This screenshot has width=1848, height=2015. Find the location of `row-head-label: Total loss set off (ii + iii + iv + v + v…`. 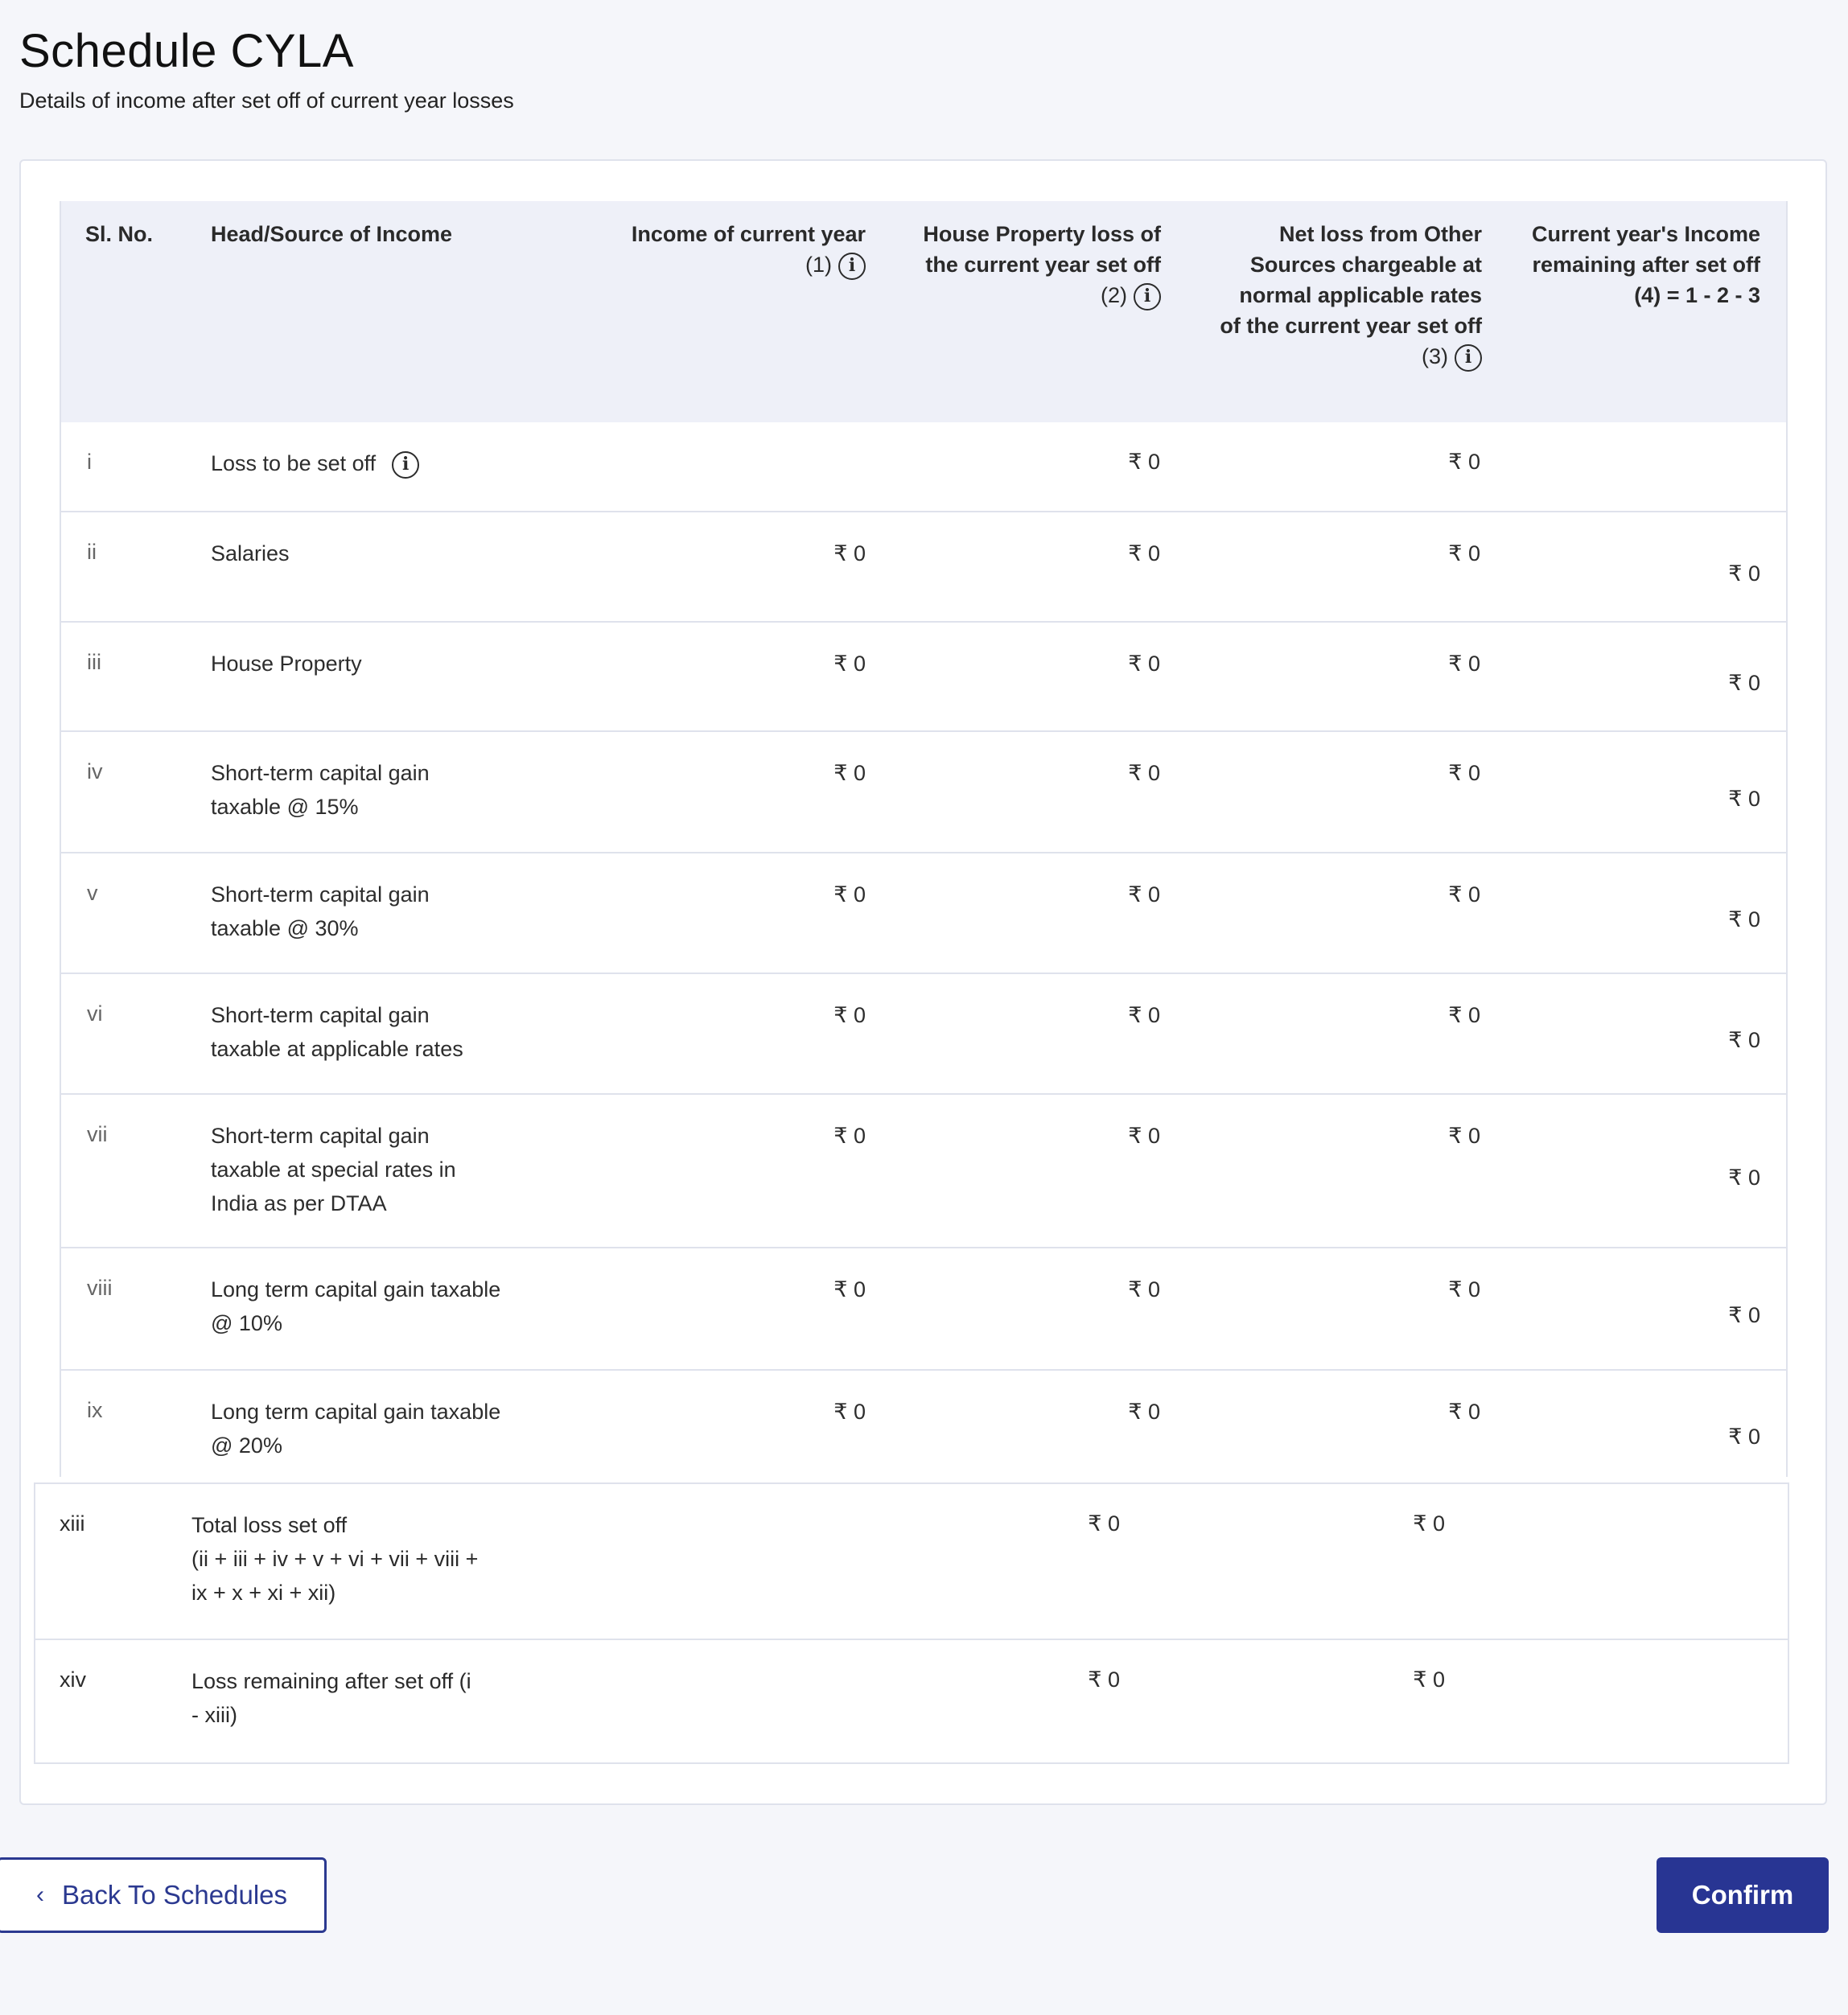

row-head-label: Total loss set off (ii + iii + iv + v + v… is located at coordinates (335, 1559).